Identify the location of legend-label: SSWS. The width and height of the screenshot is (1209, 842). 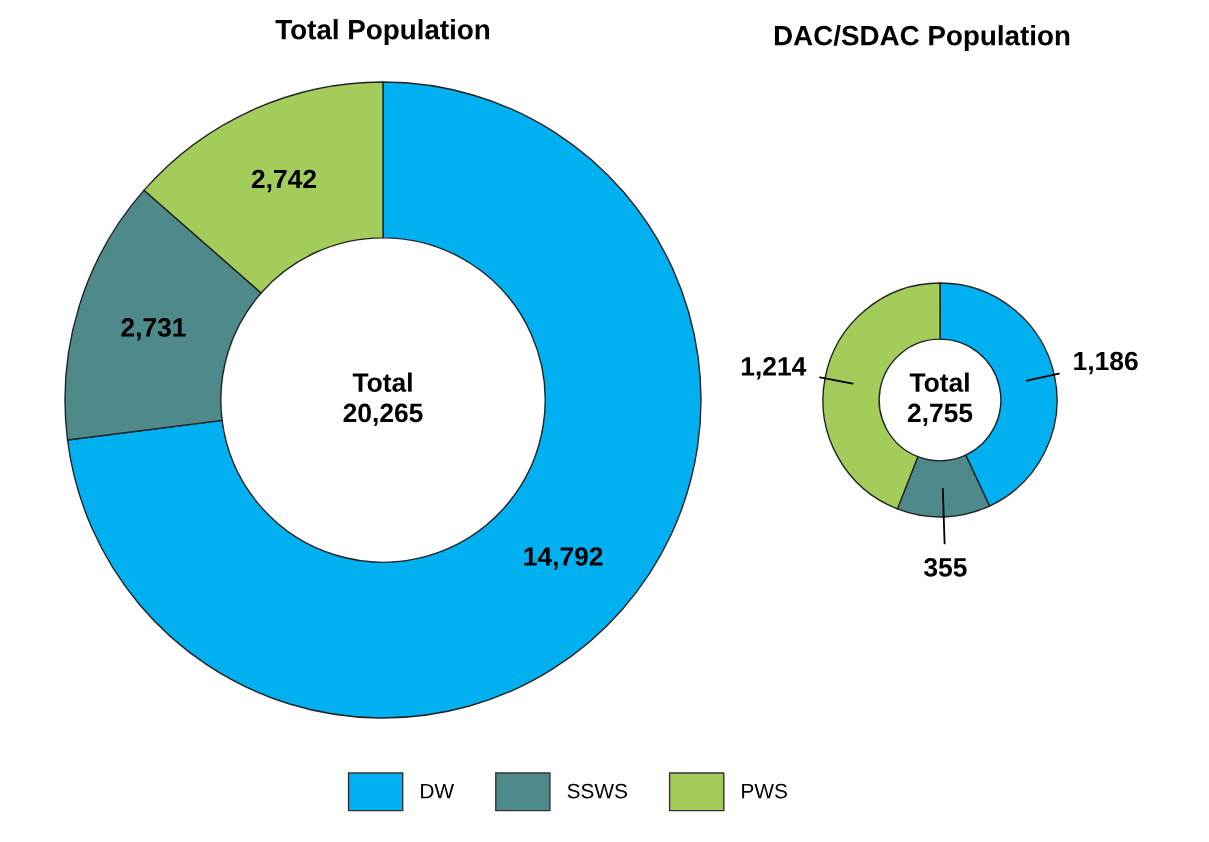
(597, 791).